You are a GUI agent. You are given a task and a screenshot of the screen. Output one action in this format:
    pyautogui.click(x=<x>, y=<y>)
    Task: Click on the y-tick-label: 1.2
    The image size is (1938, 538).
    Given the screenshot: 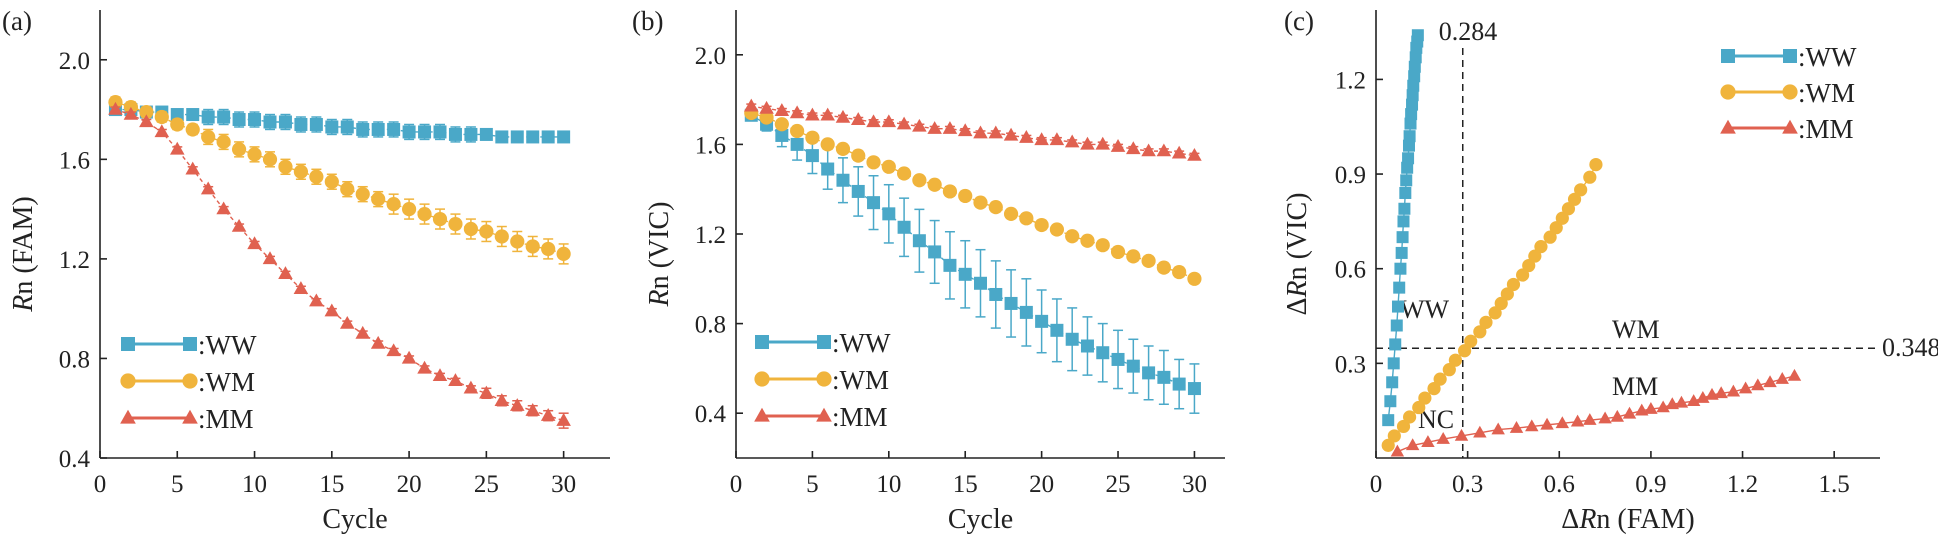 What is the action you would take?
    pyautogui.click(x=74, y=260)
    